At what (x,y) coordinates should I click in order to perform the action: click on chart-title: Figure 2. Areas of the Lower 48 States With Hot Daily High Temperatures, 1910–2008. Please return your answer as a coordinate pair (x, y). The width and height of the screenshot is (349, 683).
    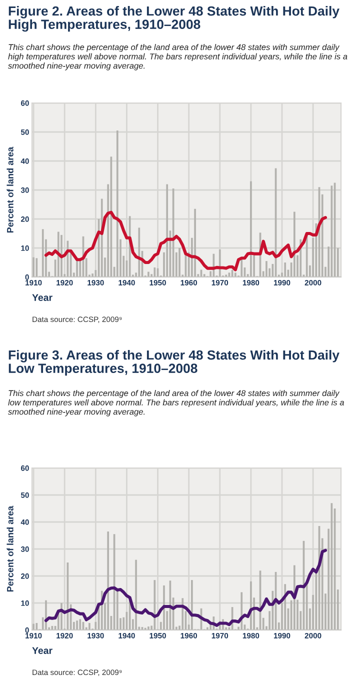
    Looking at the image, I should click on (174, 19).